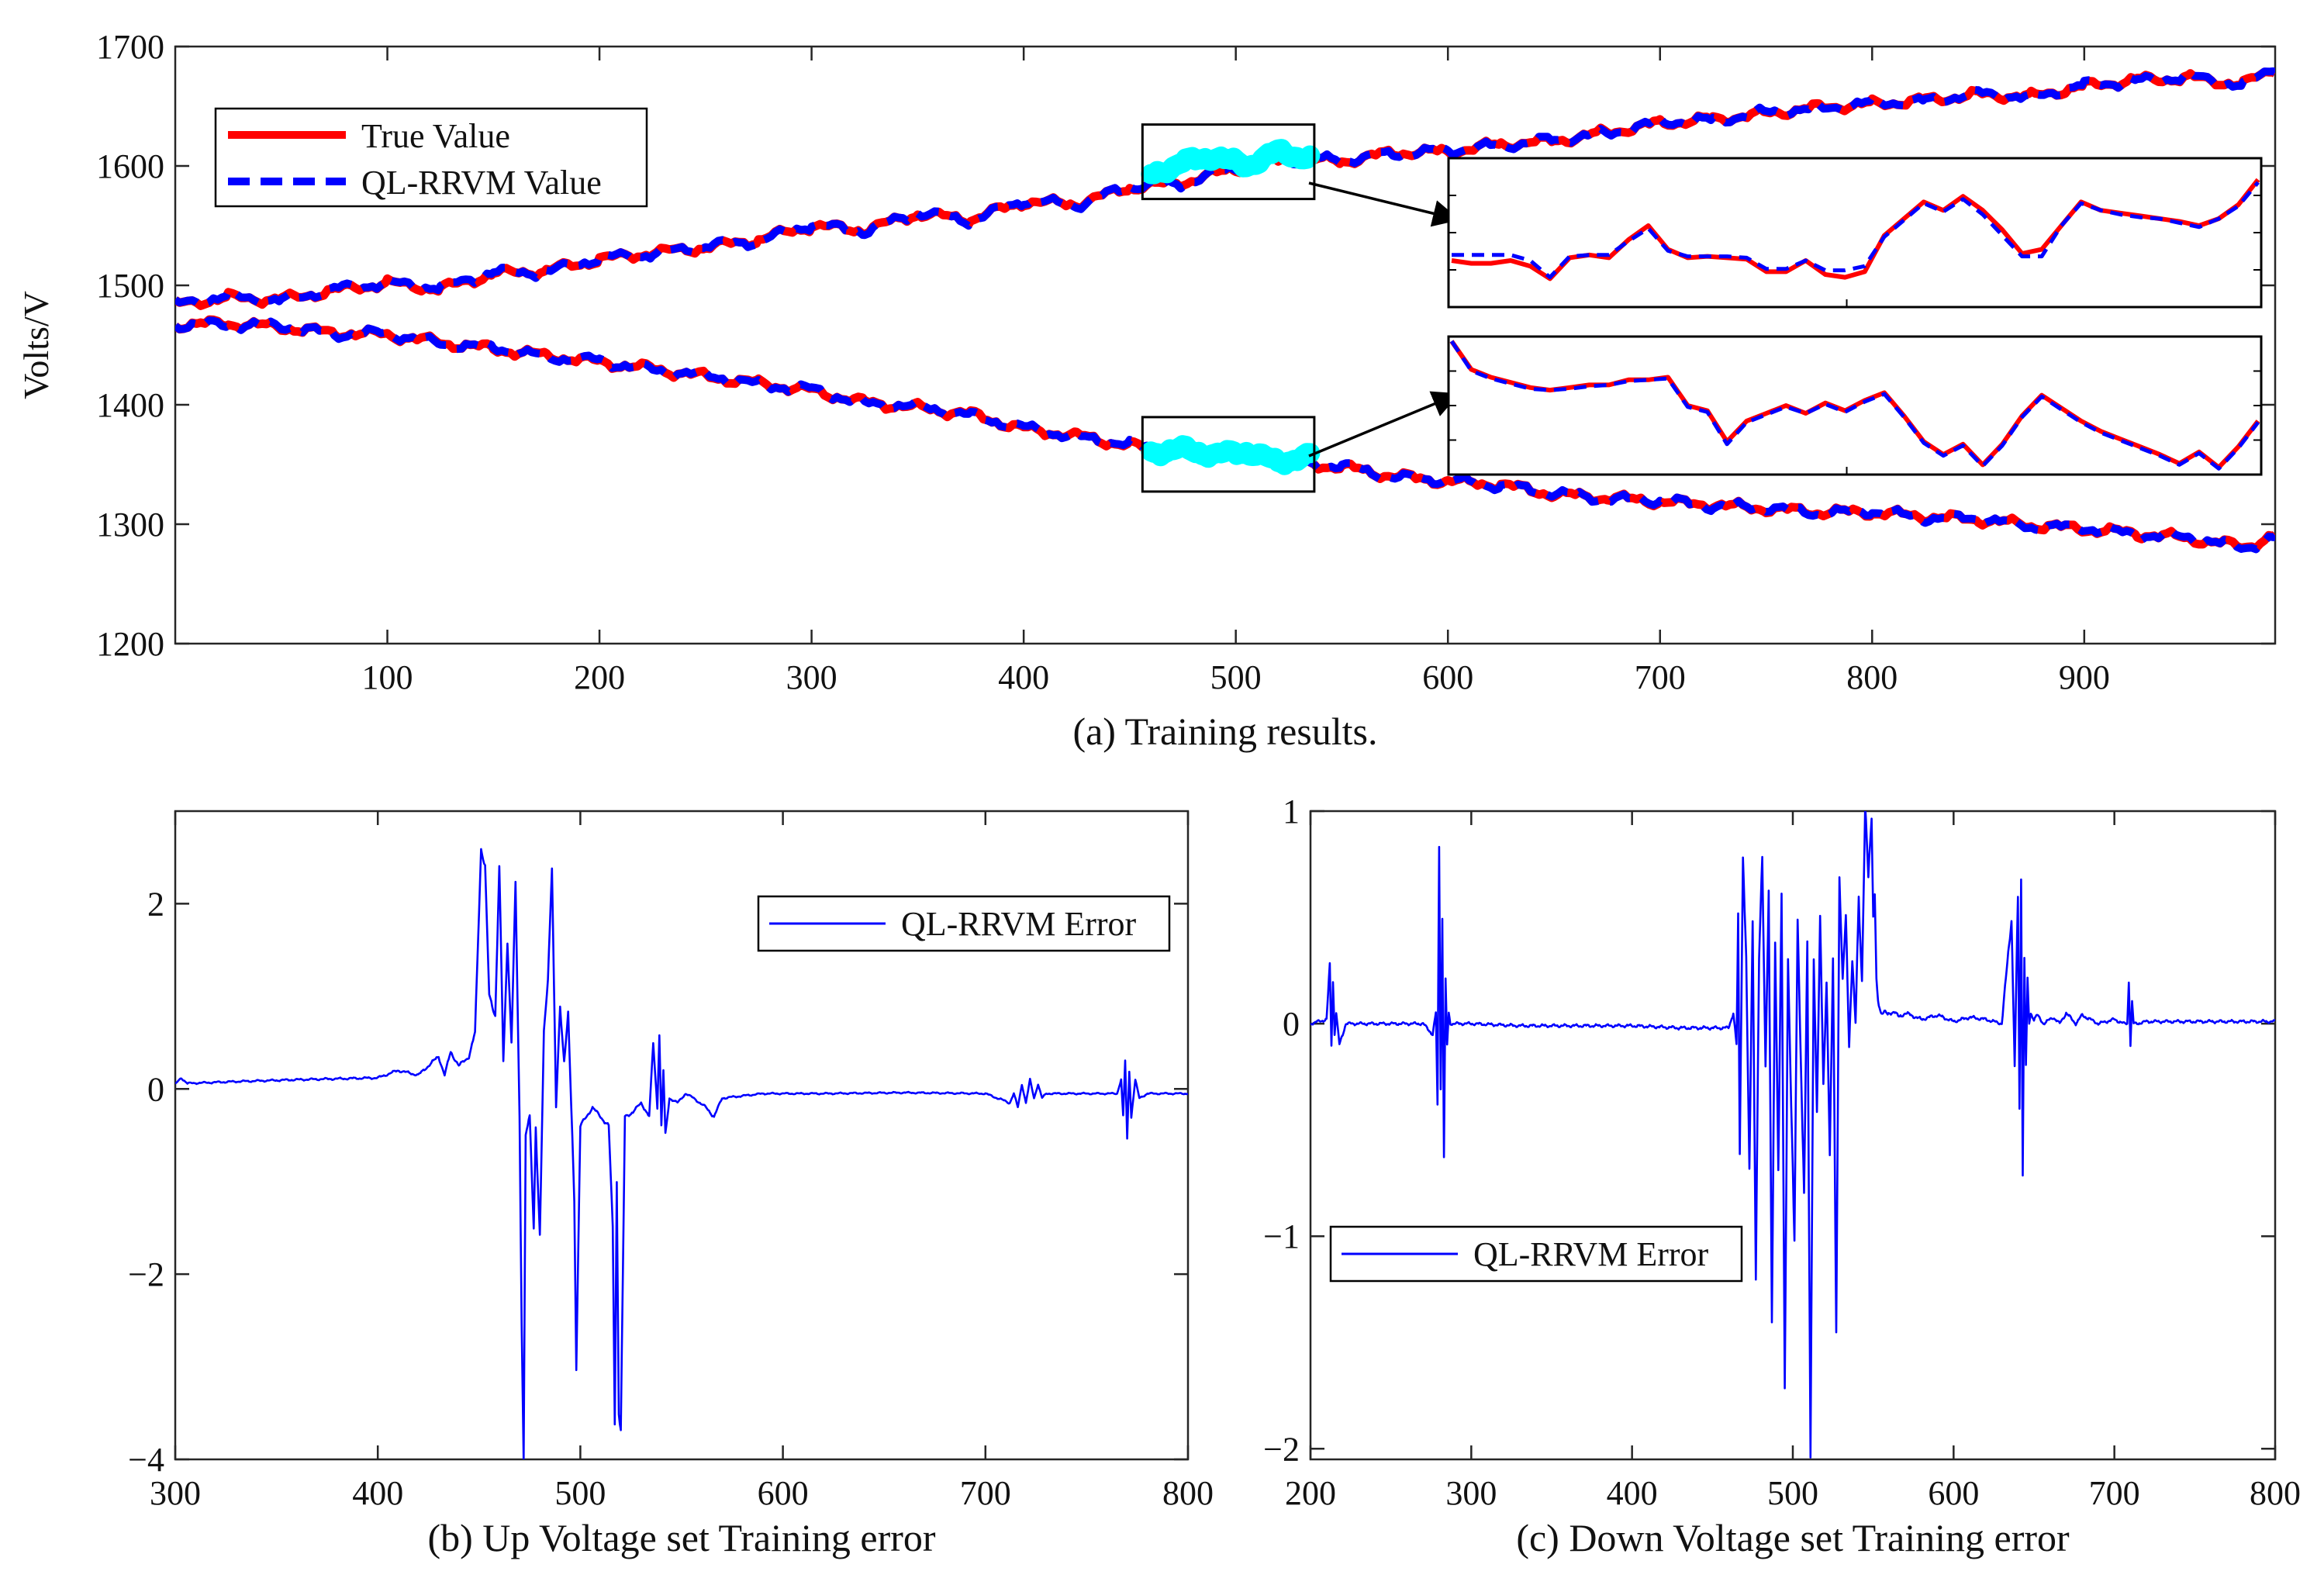  Describe the element at coordinates (130, 525) in the screenshot. I see `y-tick-label: 1300` at that location.